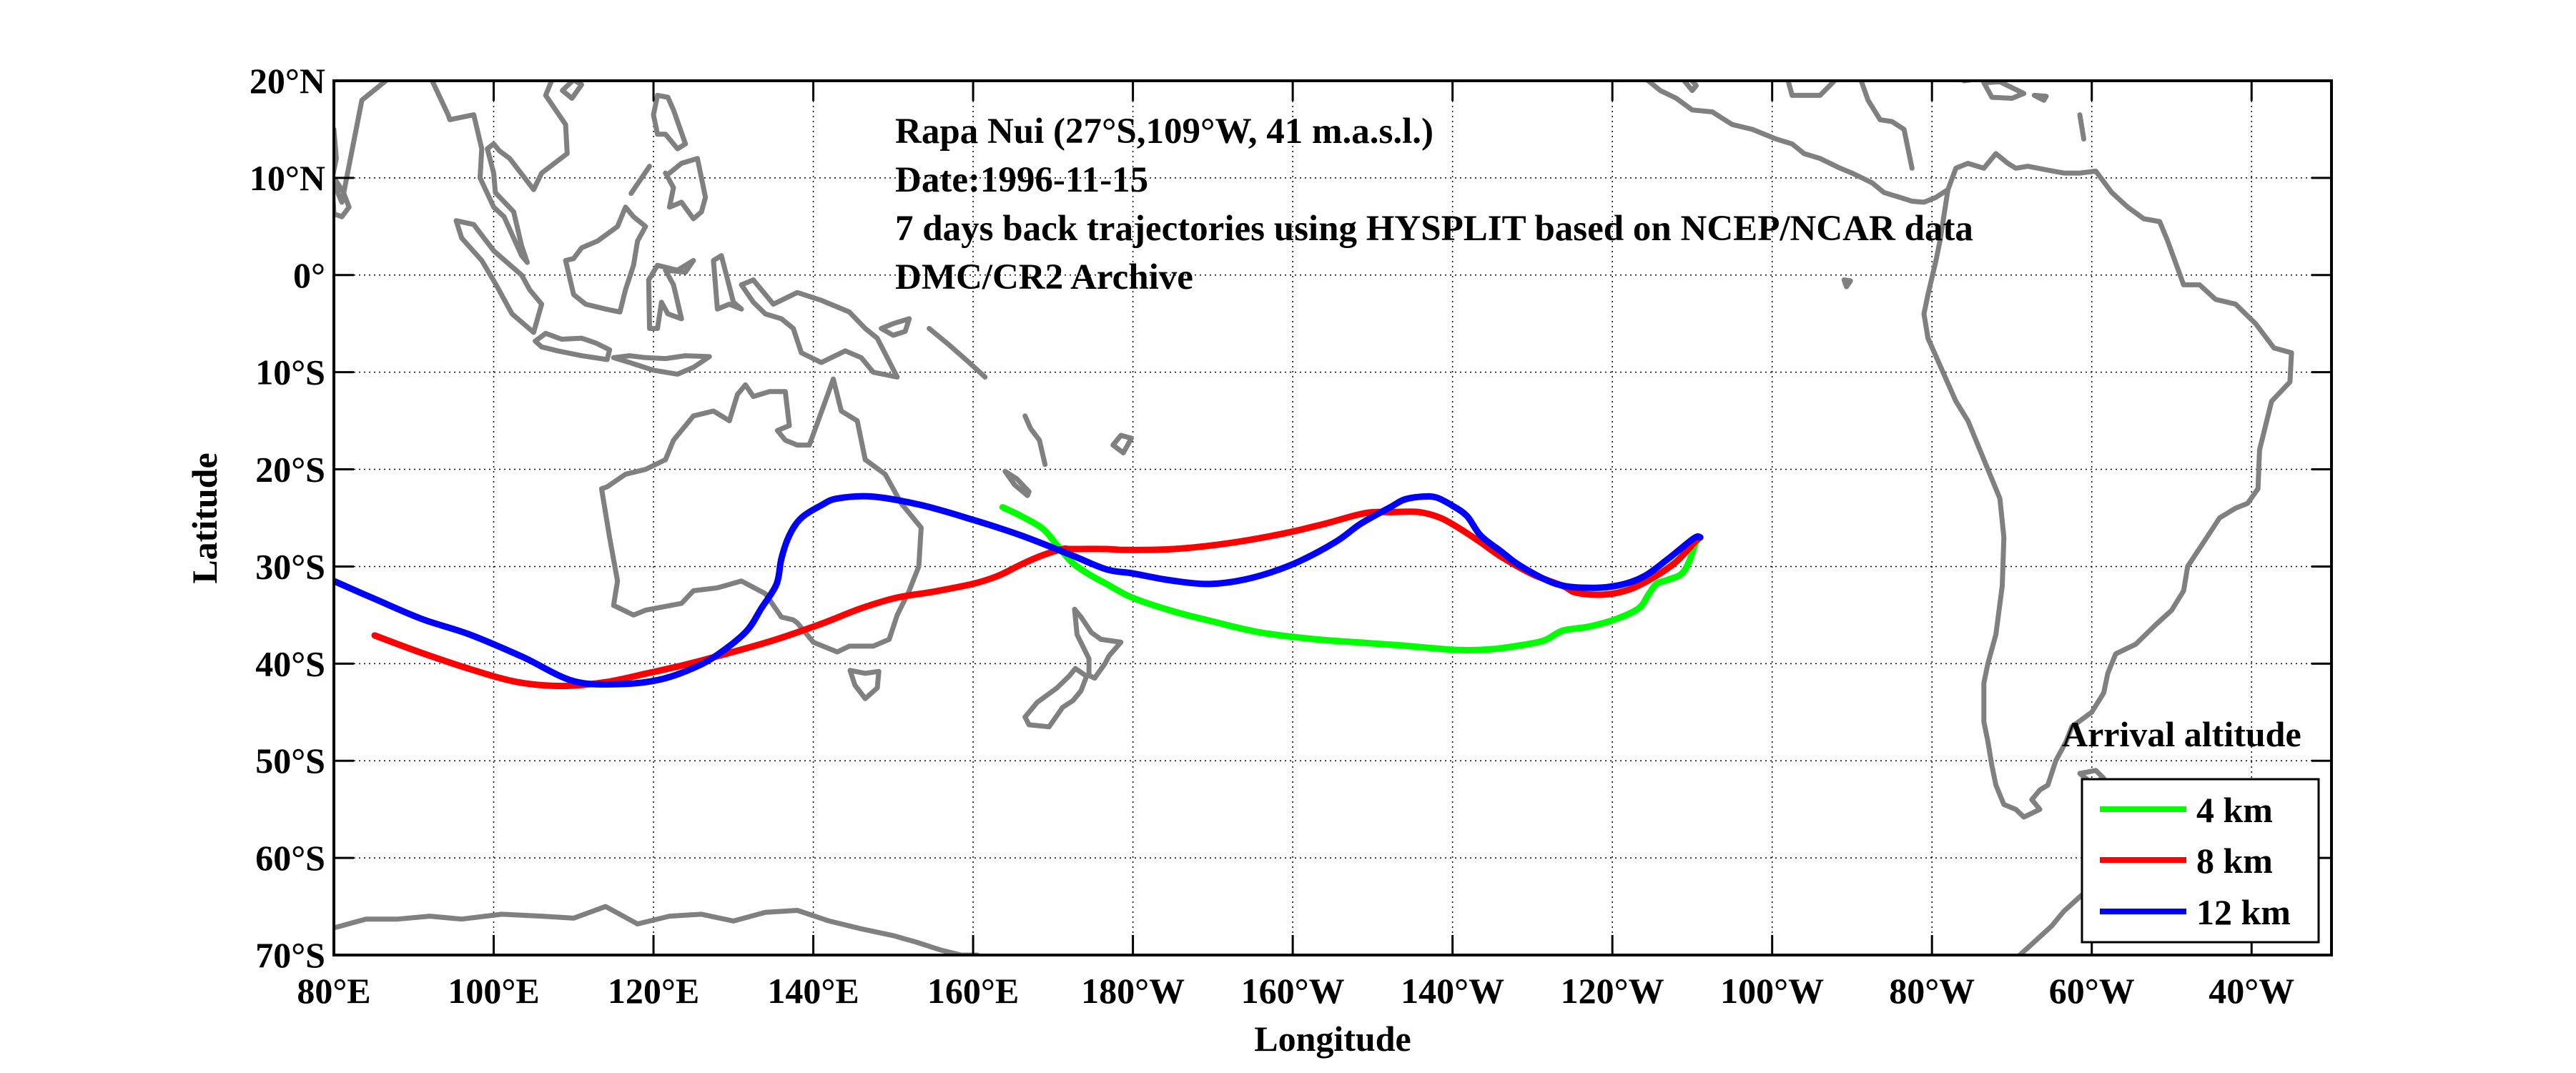 Image resolution: width=2576 pixels, height=1073 pixels. What do you see at coordinates (605, 259) in the screenshot?
I see `coastline-borneo` at bounding box center [605, 259].